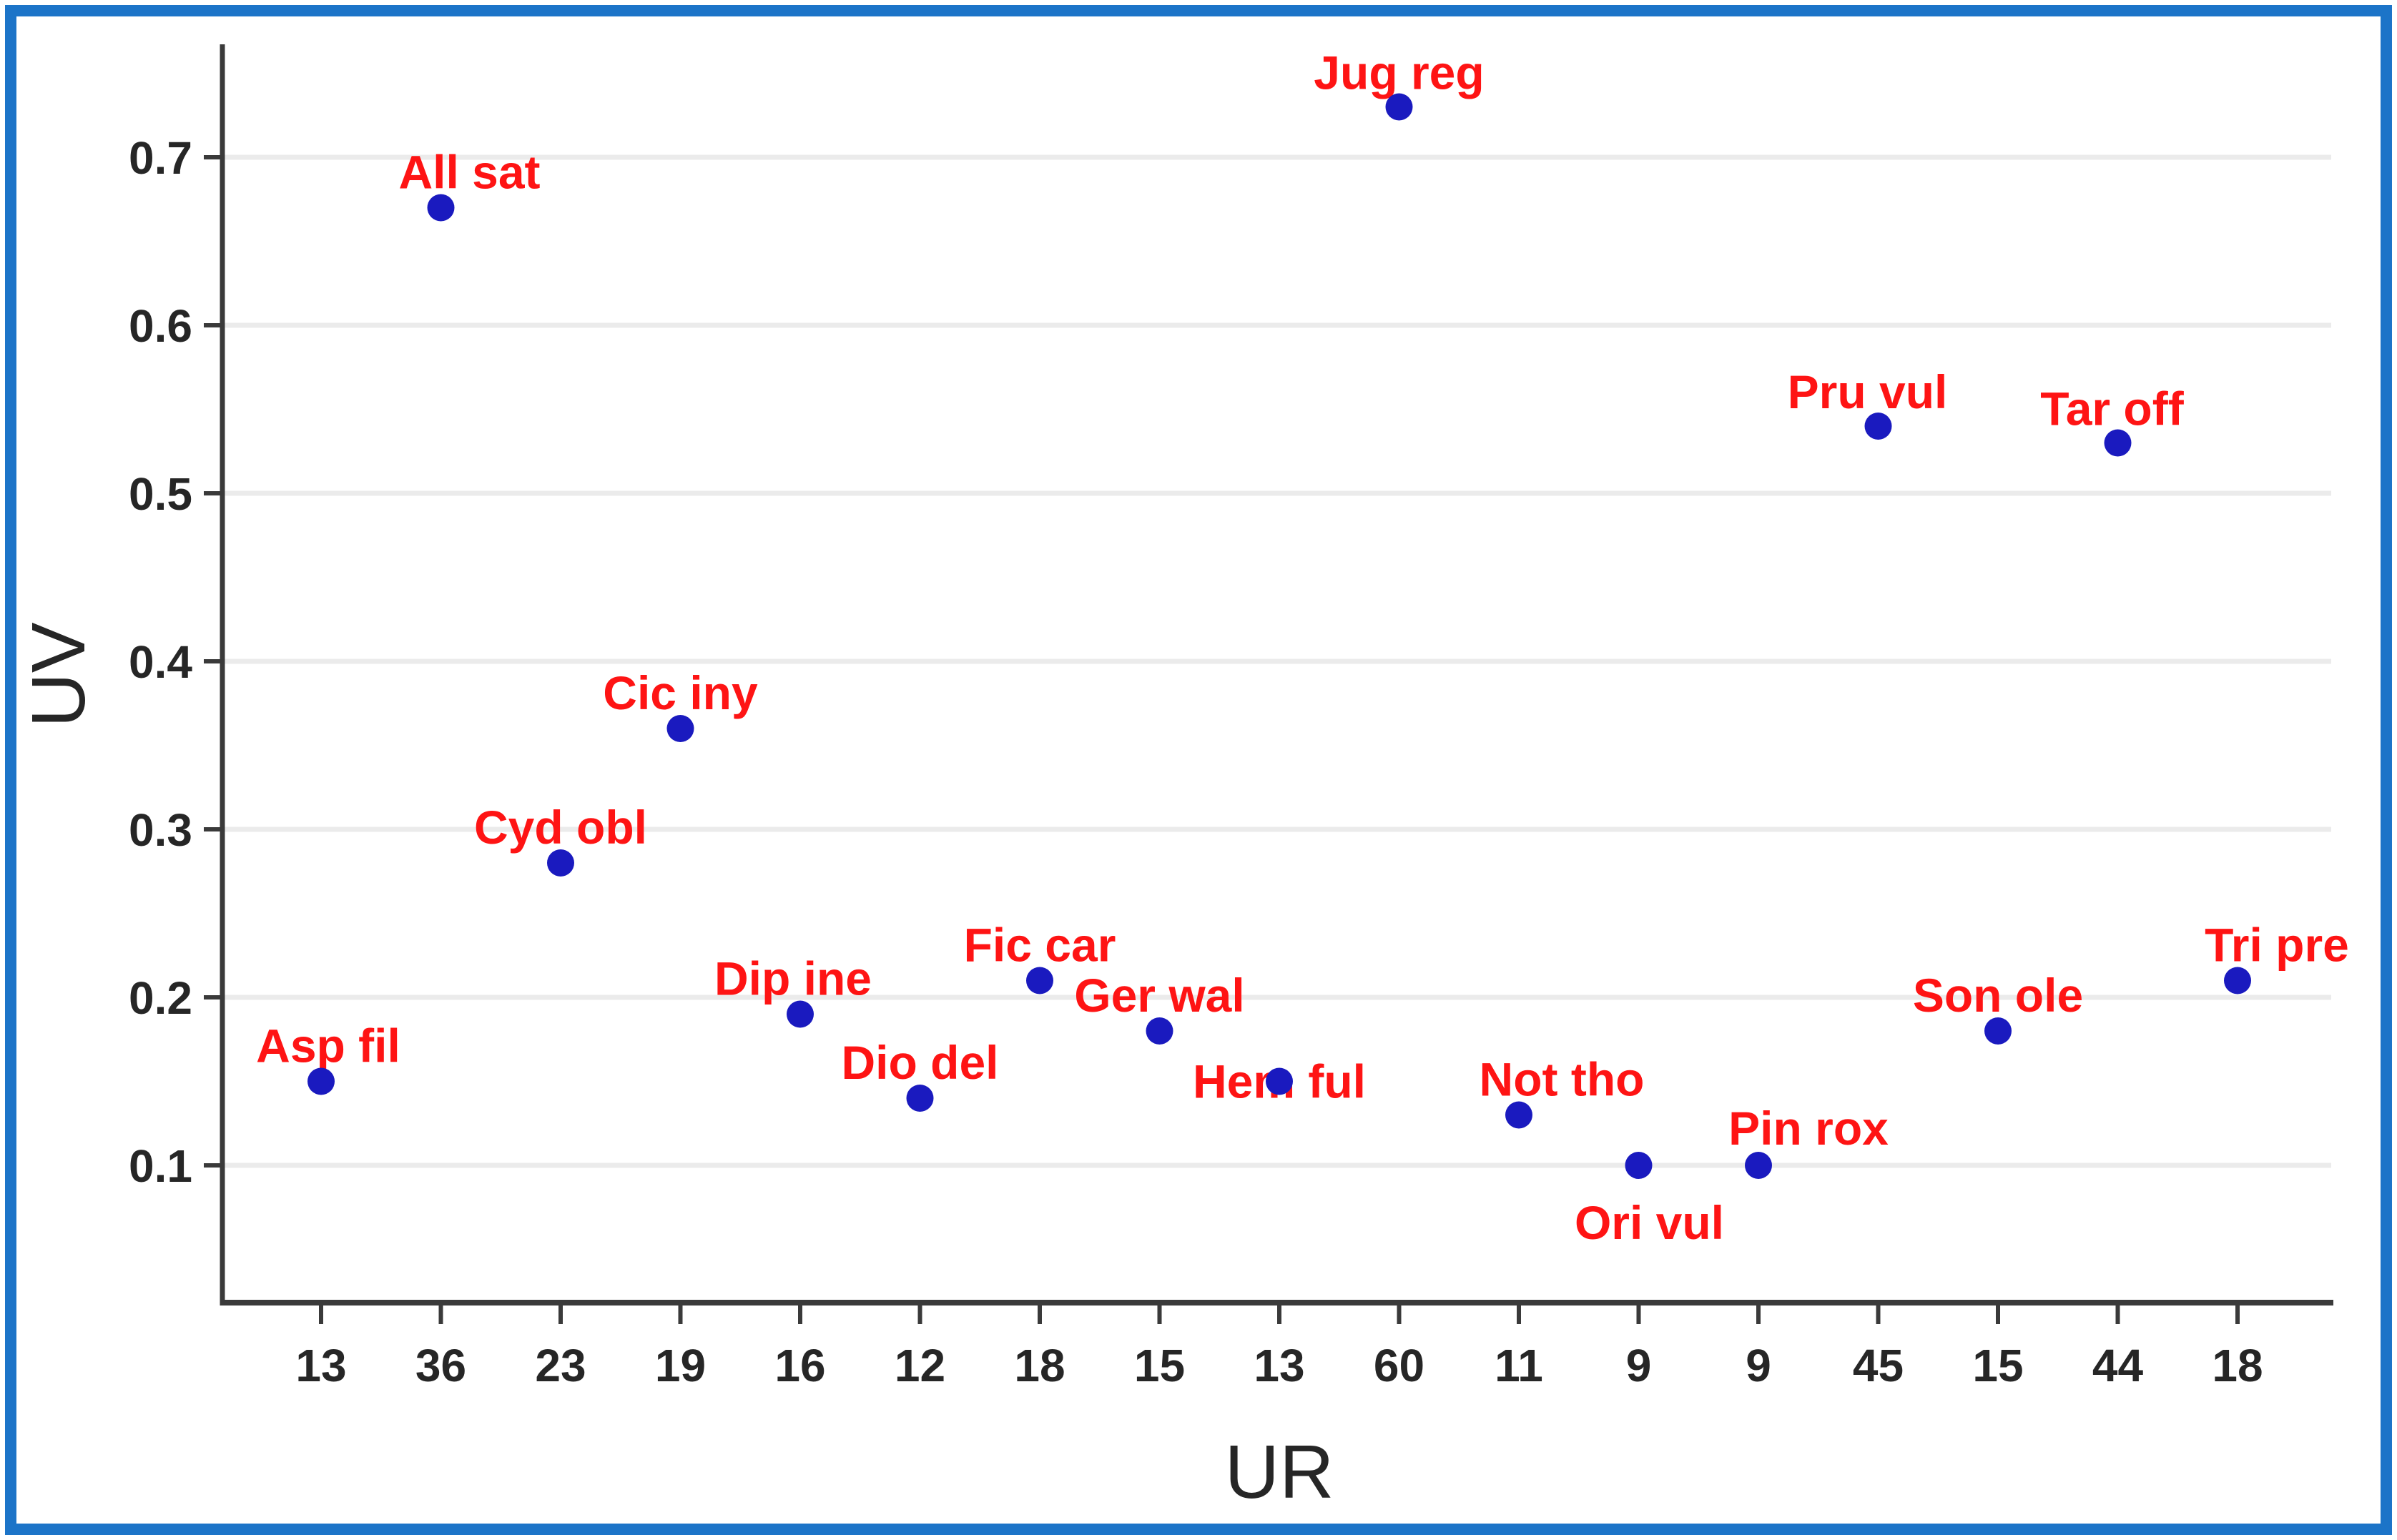 The width and height of the screenshot is (2397, 1540). Describe the element at coordinates (799, 1366) in the screenshot. I see `x-tick-label: 16` at that location.